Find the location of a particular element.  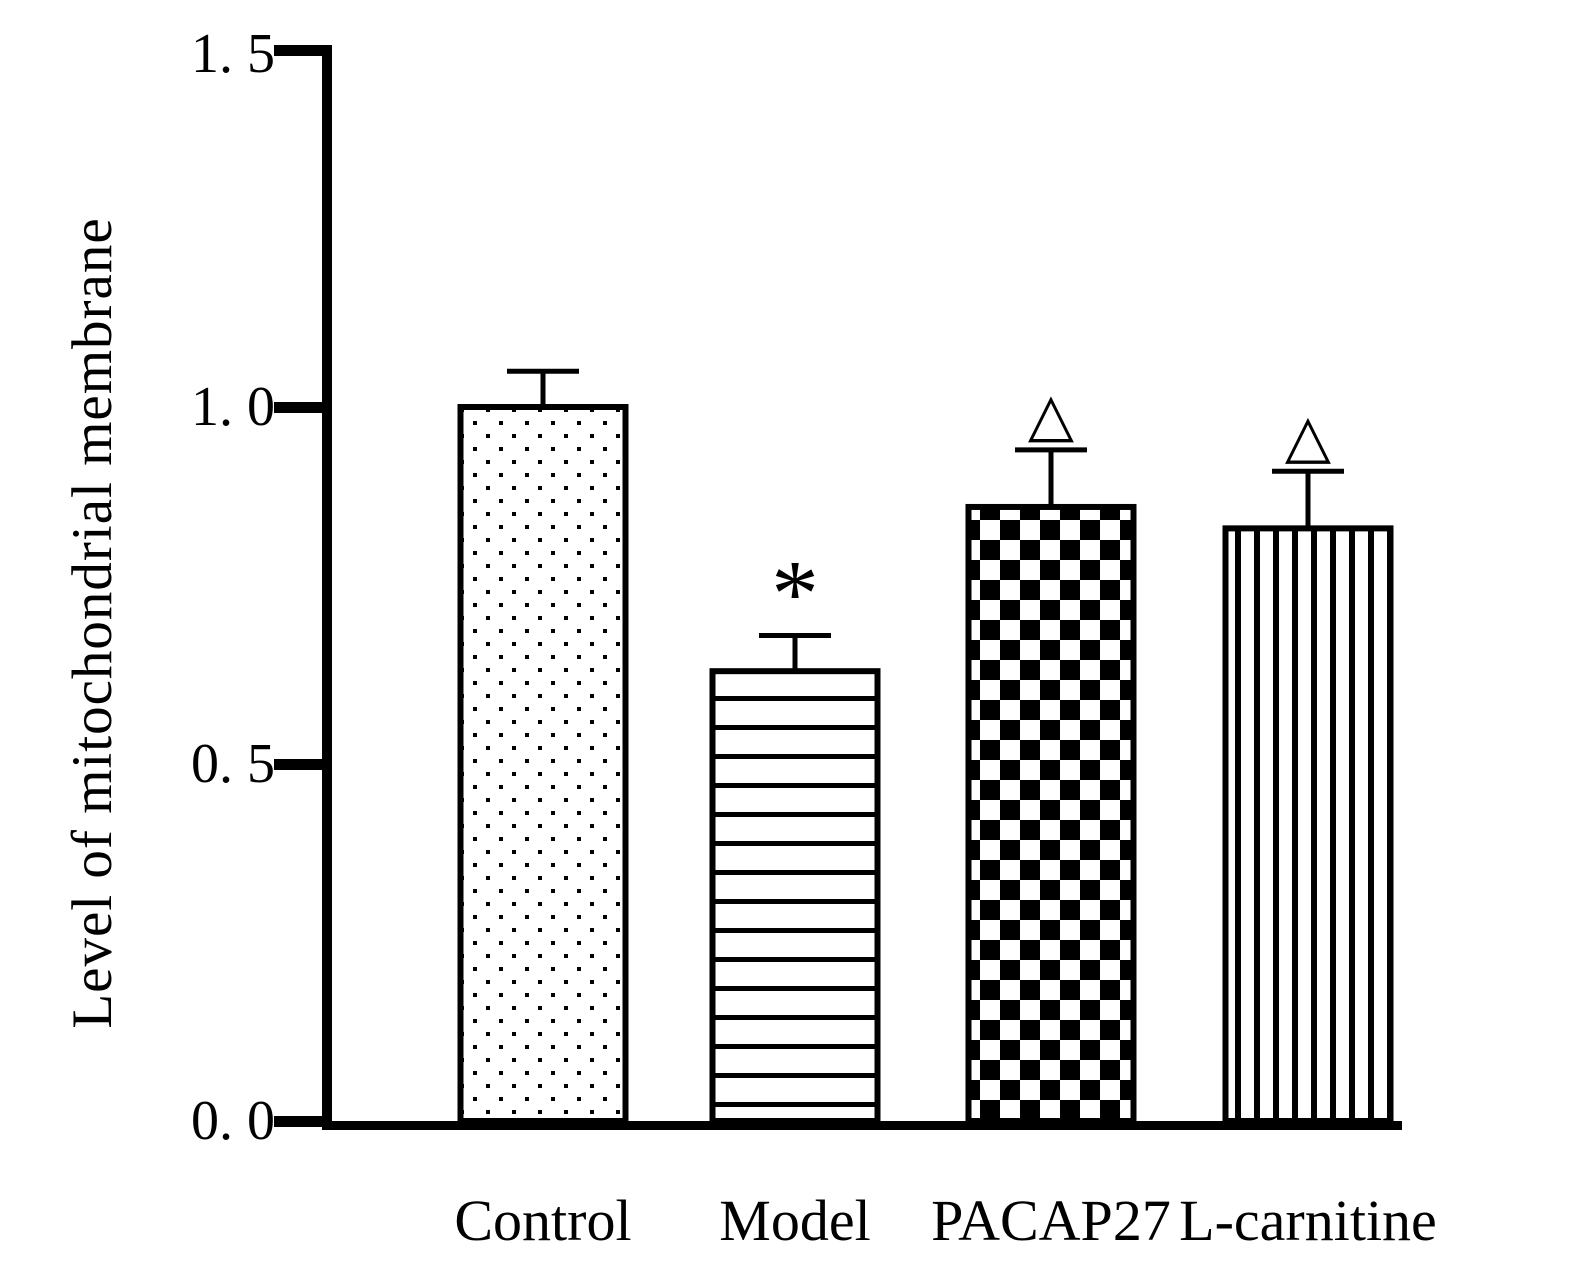

y-tick-label-0-5: 0. 5 is located at coordinates (233, 764).